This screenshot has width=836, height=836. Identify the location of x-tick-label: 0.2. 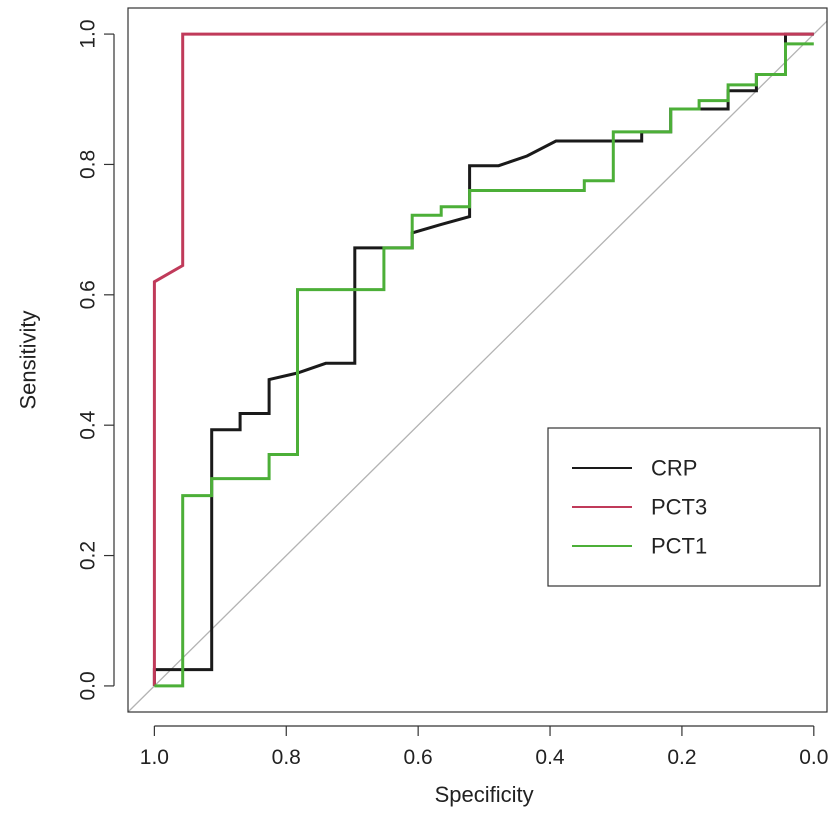
(681, 757).